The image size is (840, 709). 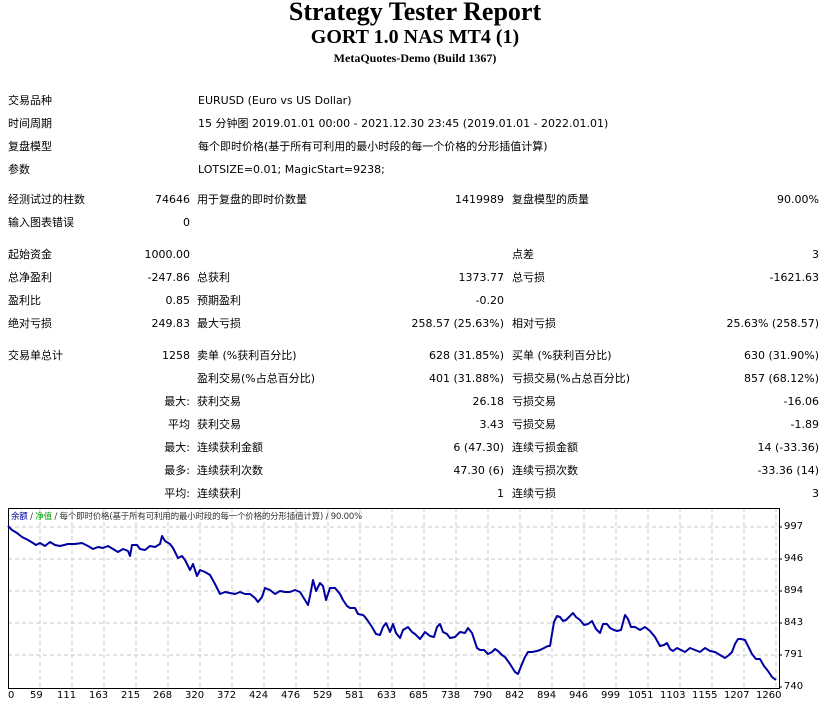 I want to click on max-consec-wins-value: 6 (47.30), so click(x=478, y=447).